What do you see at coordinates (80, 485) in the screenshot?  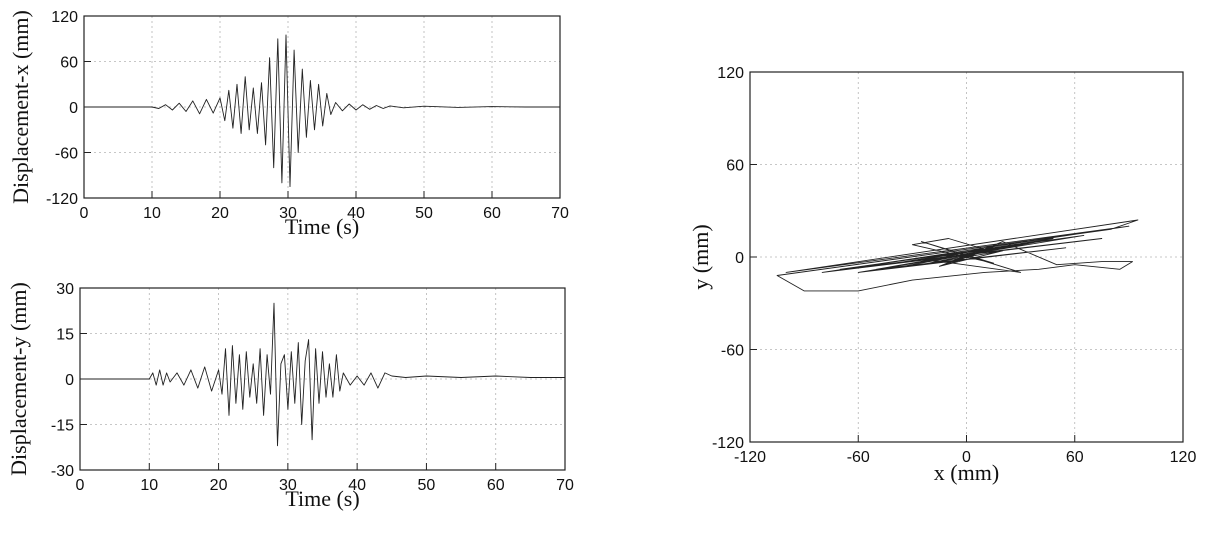 I see `chart1-x-tick-label-0: 0` at bounding box center [80, 485].